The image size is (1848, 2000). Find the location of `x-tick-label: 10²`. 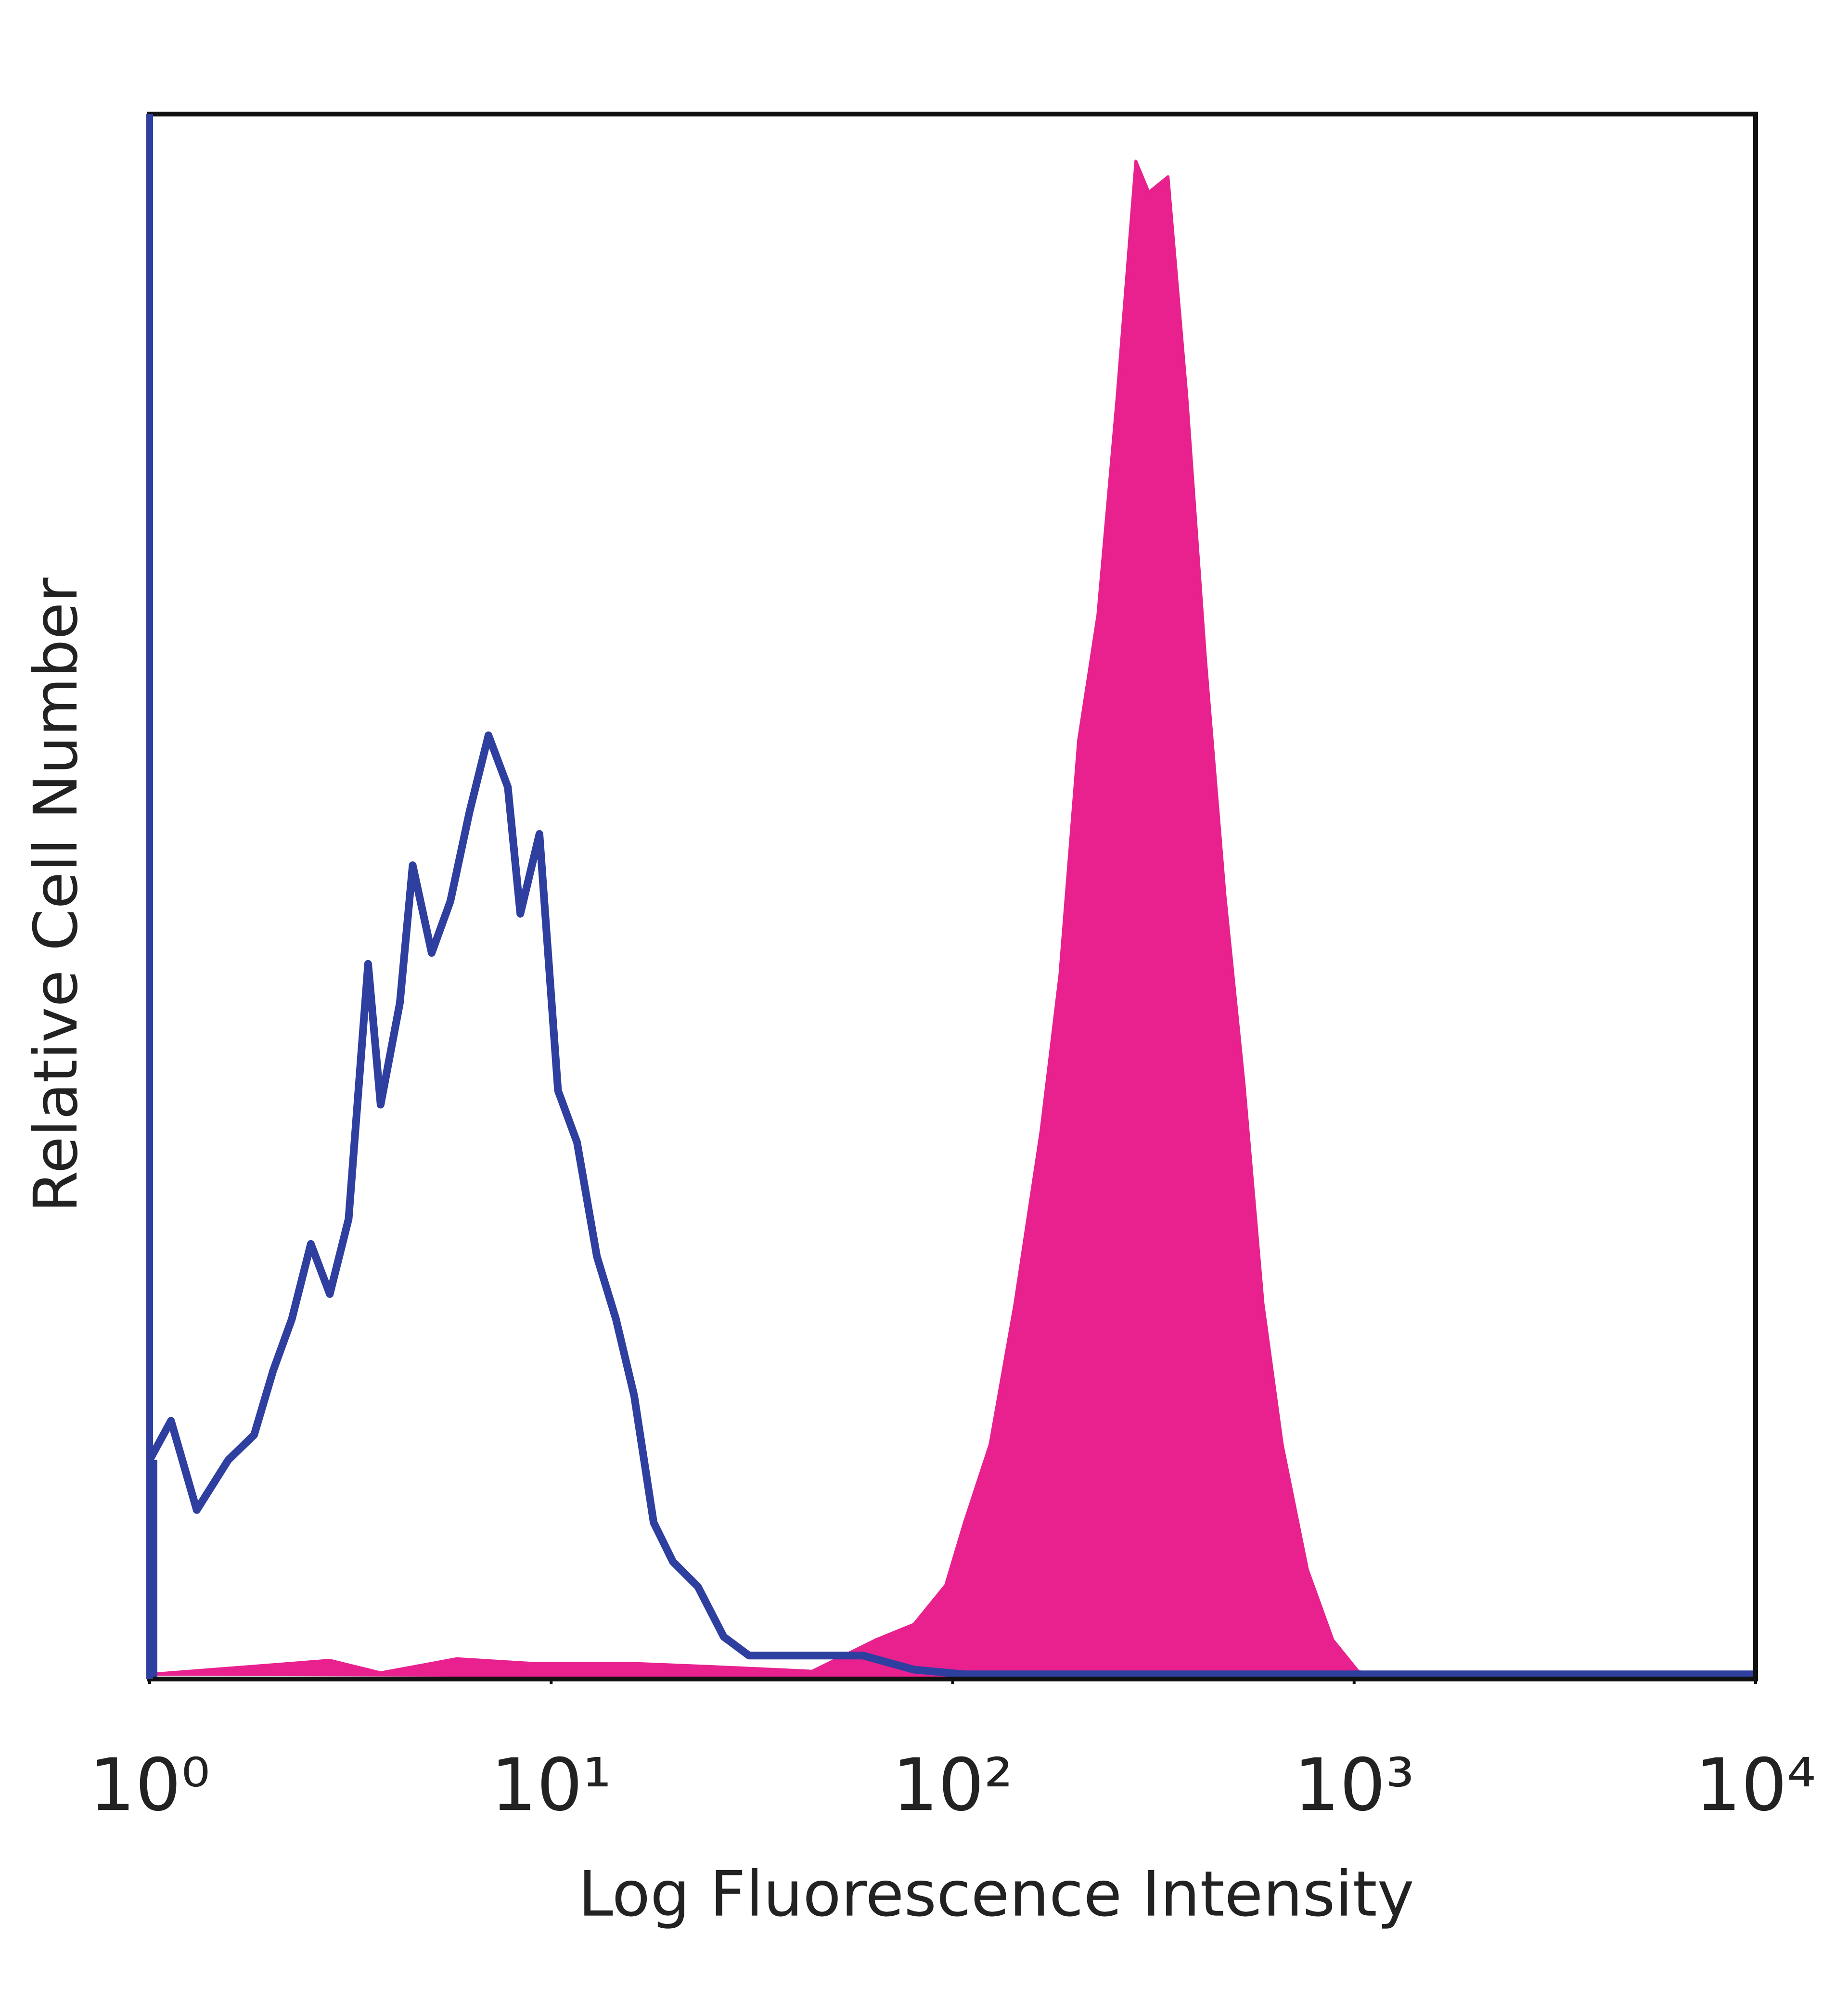

x-tick-label: 10² is located at coordinates (952, 1785).